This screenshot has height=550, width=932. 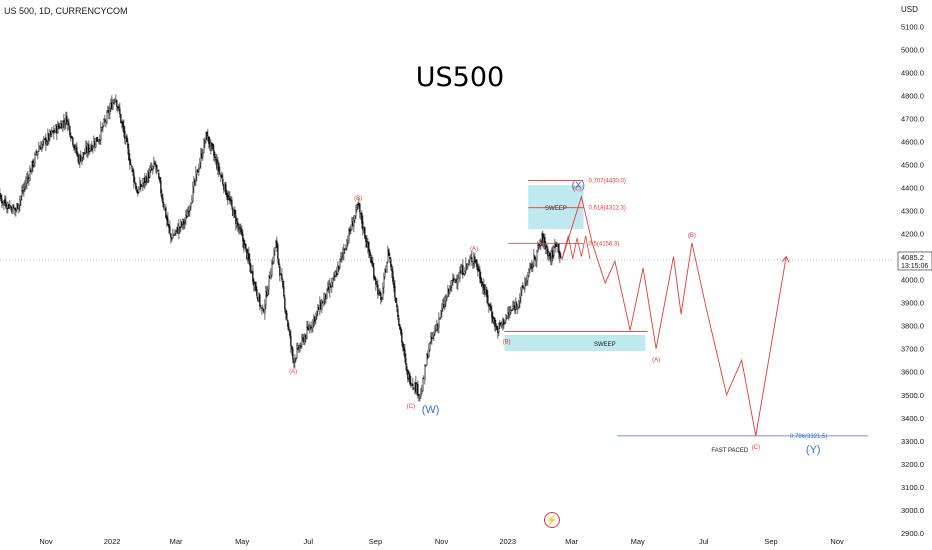 What do you see at coordinates (912, 257) in the screenshot?
I see `price-marker-value: 4085.2` at bounding box center [912, 257].